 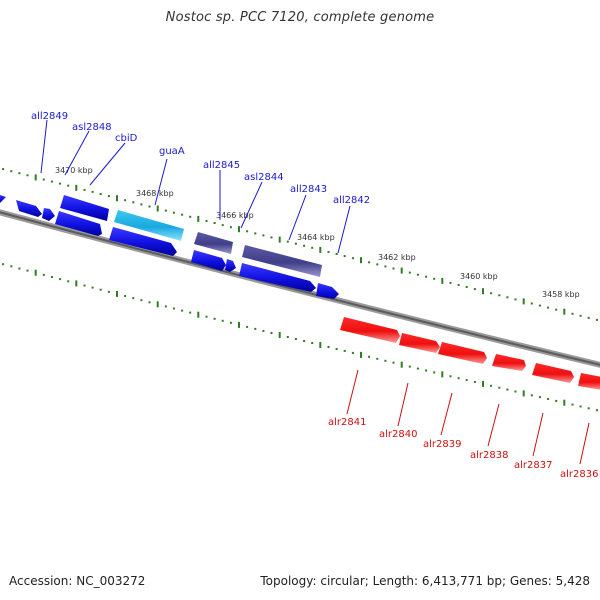 I want to click on gene-label-alr2841: alr2841, so click(x=347, y=422).